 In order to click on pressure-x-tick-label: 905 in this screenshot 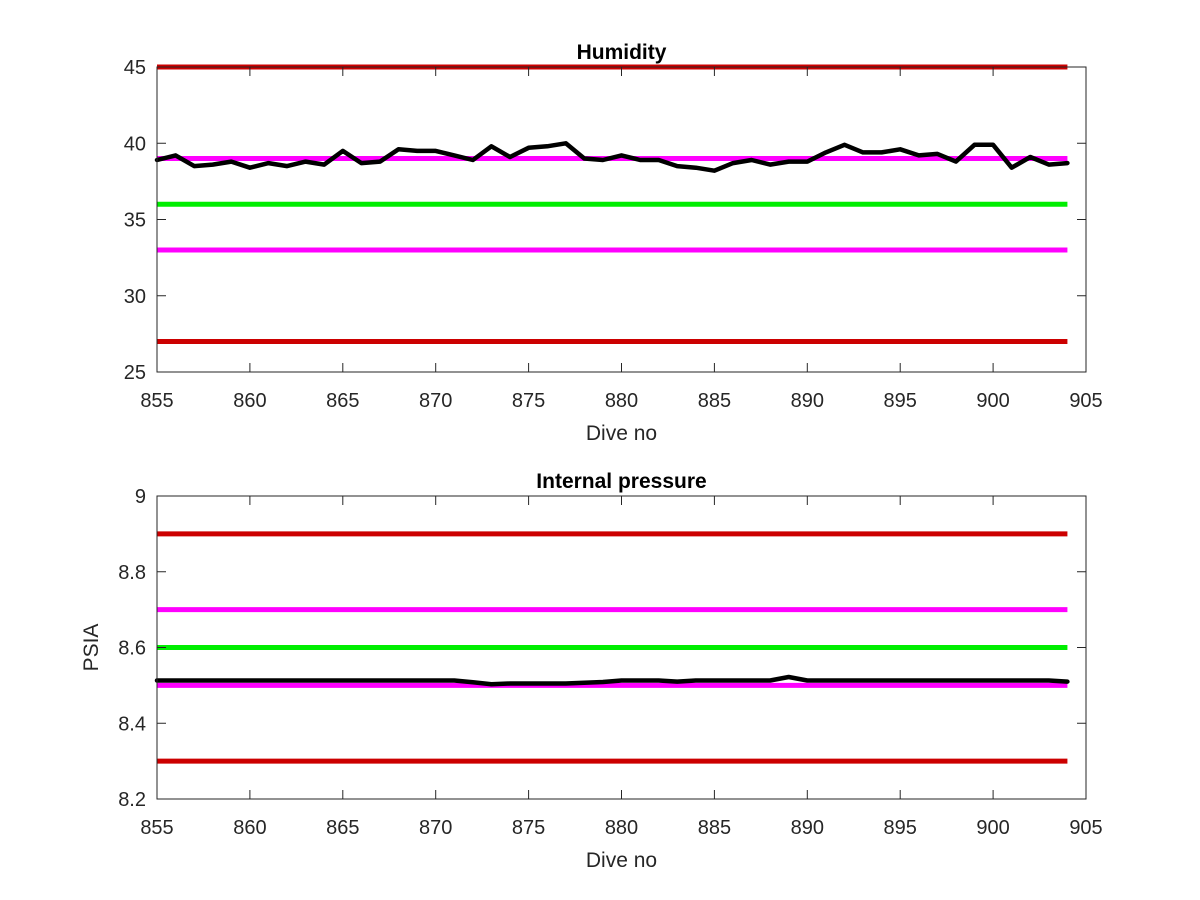, I will do `click(1085, 828)`.